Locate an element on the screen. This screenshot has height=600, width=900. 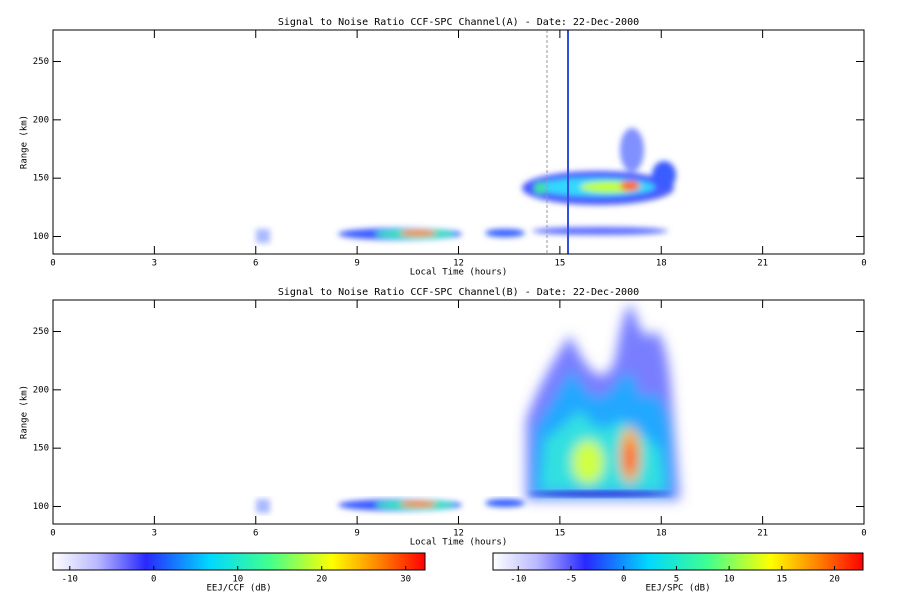
colorbar-label: EEJ/CCF (dB) is located at coordinates (238, 589).